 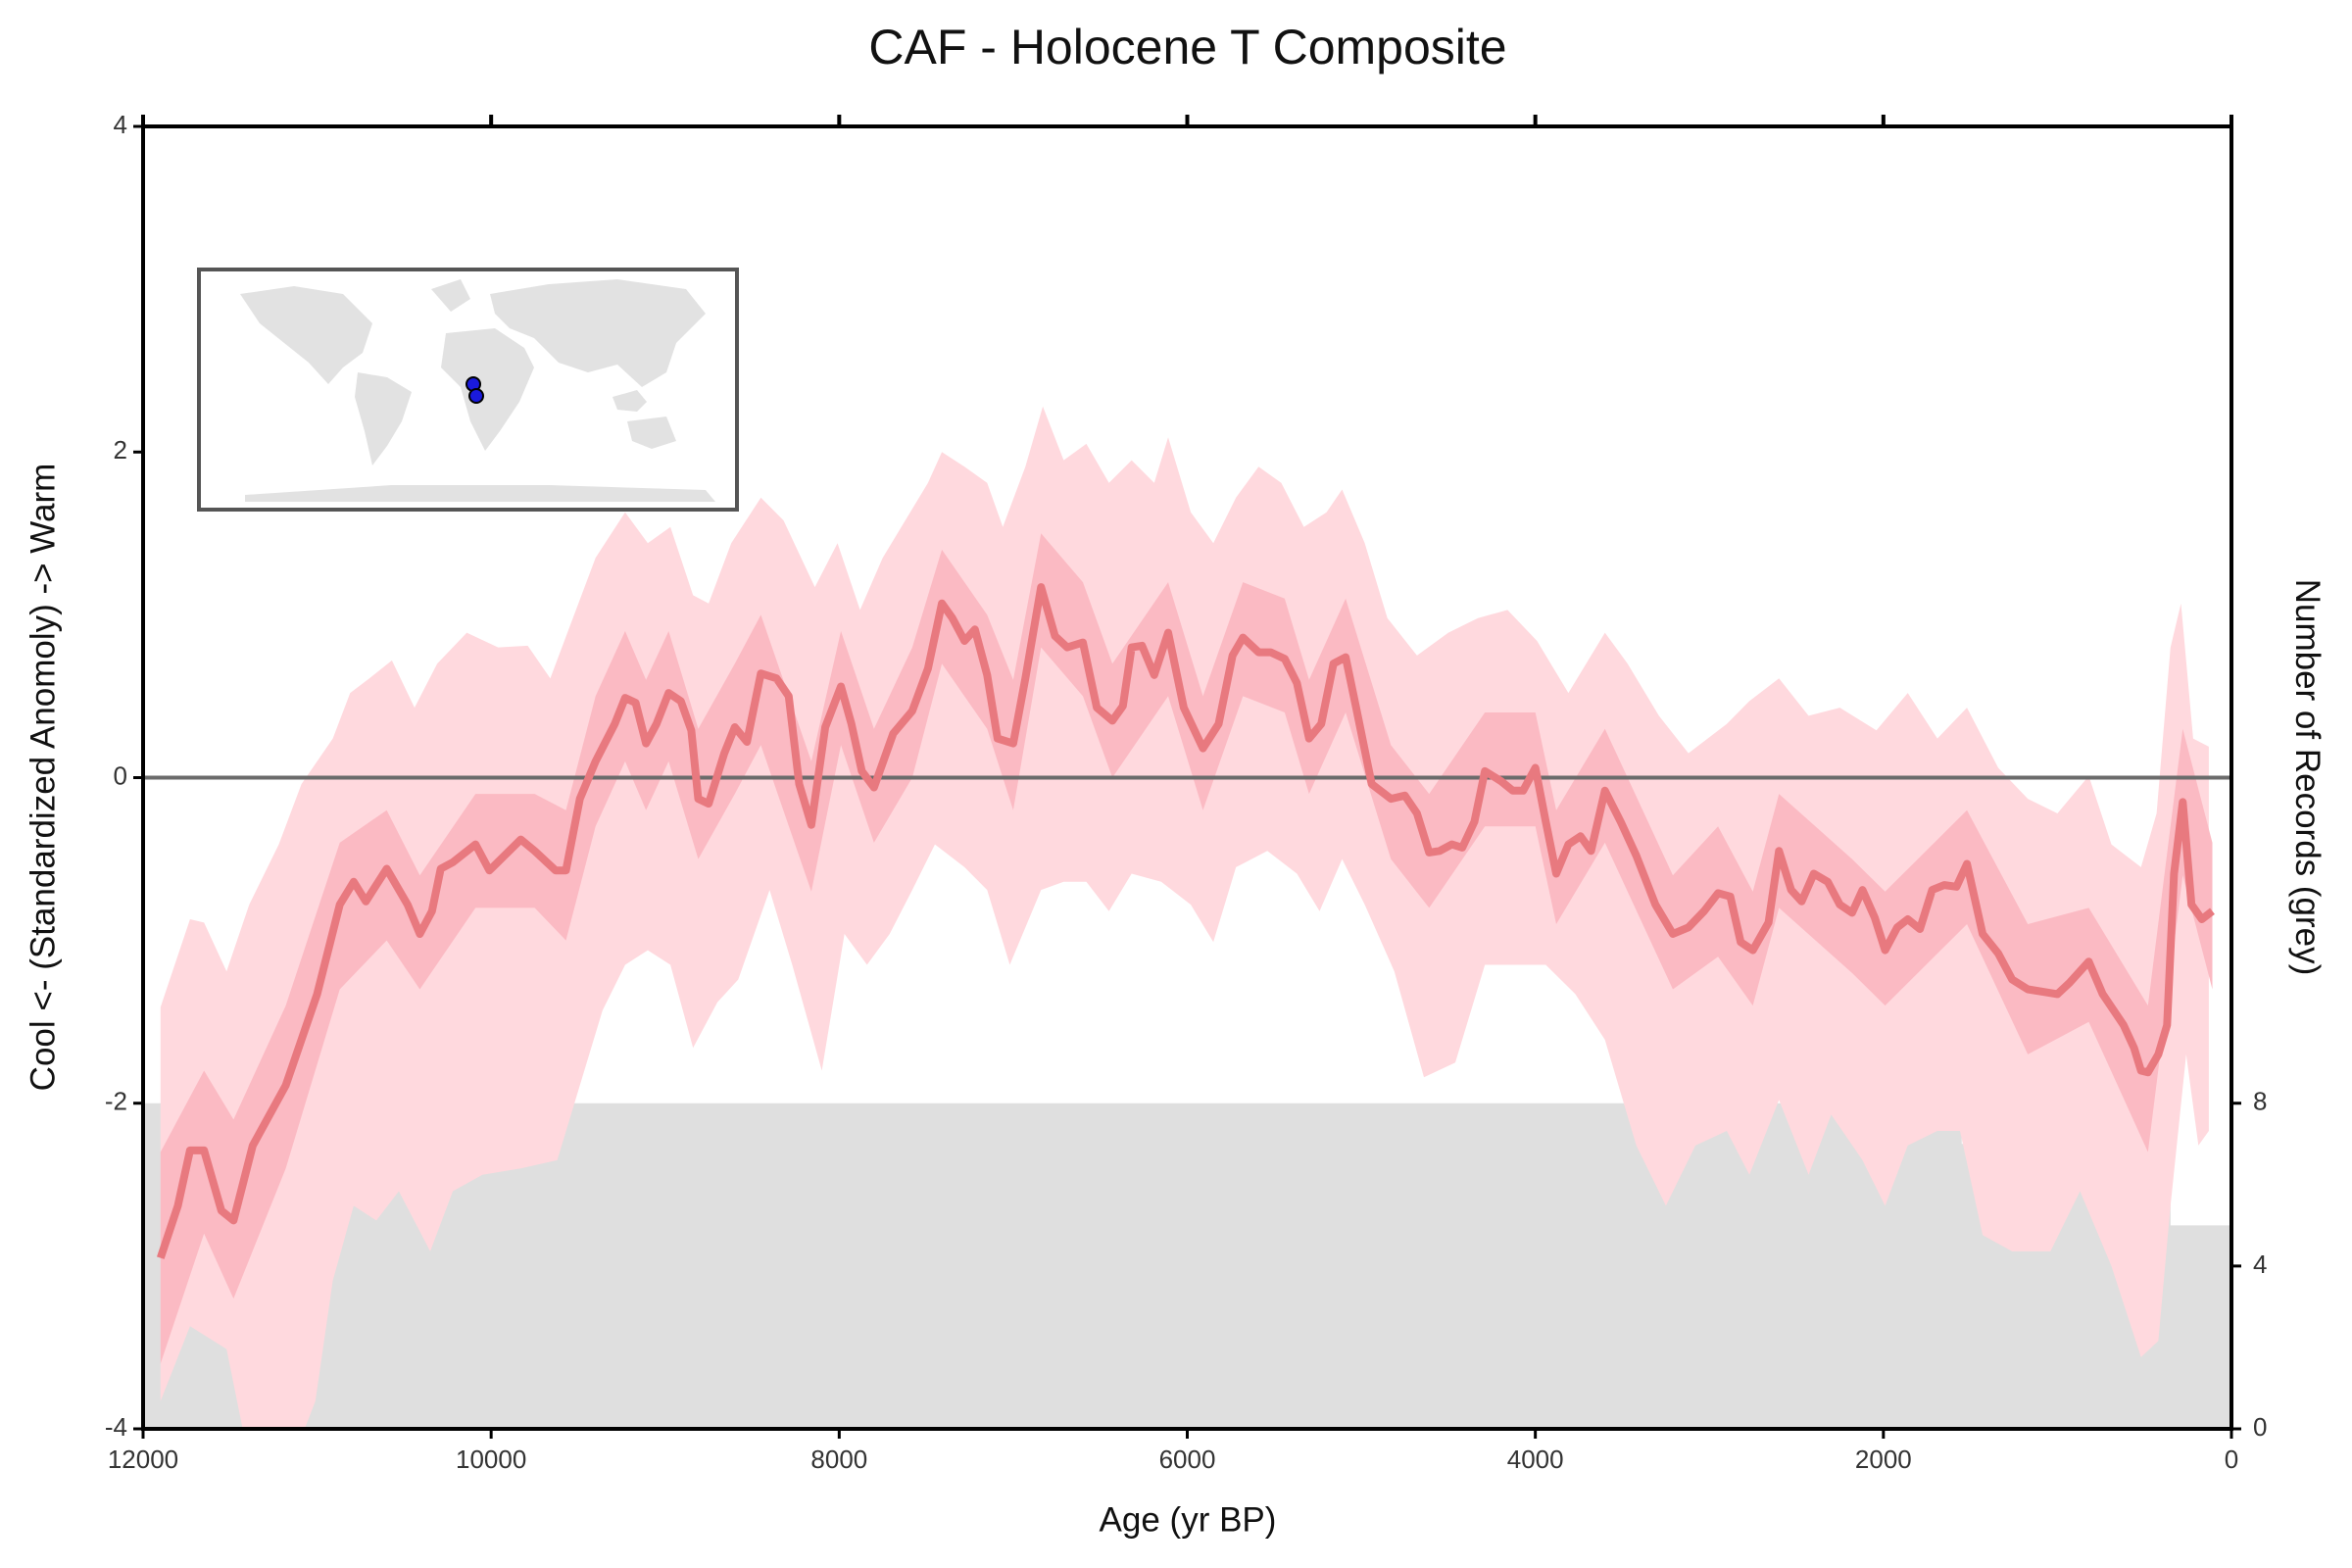 What do you see at coordinates (1187, 47) in the screenshot?
I see `chart-title: CAF - Holocene T Composite` at bounding box center [1187, 47].